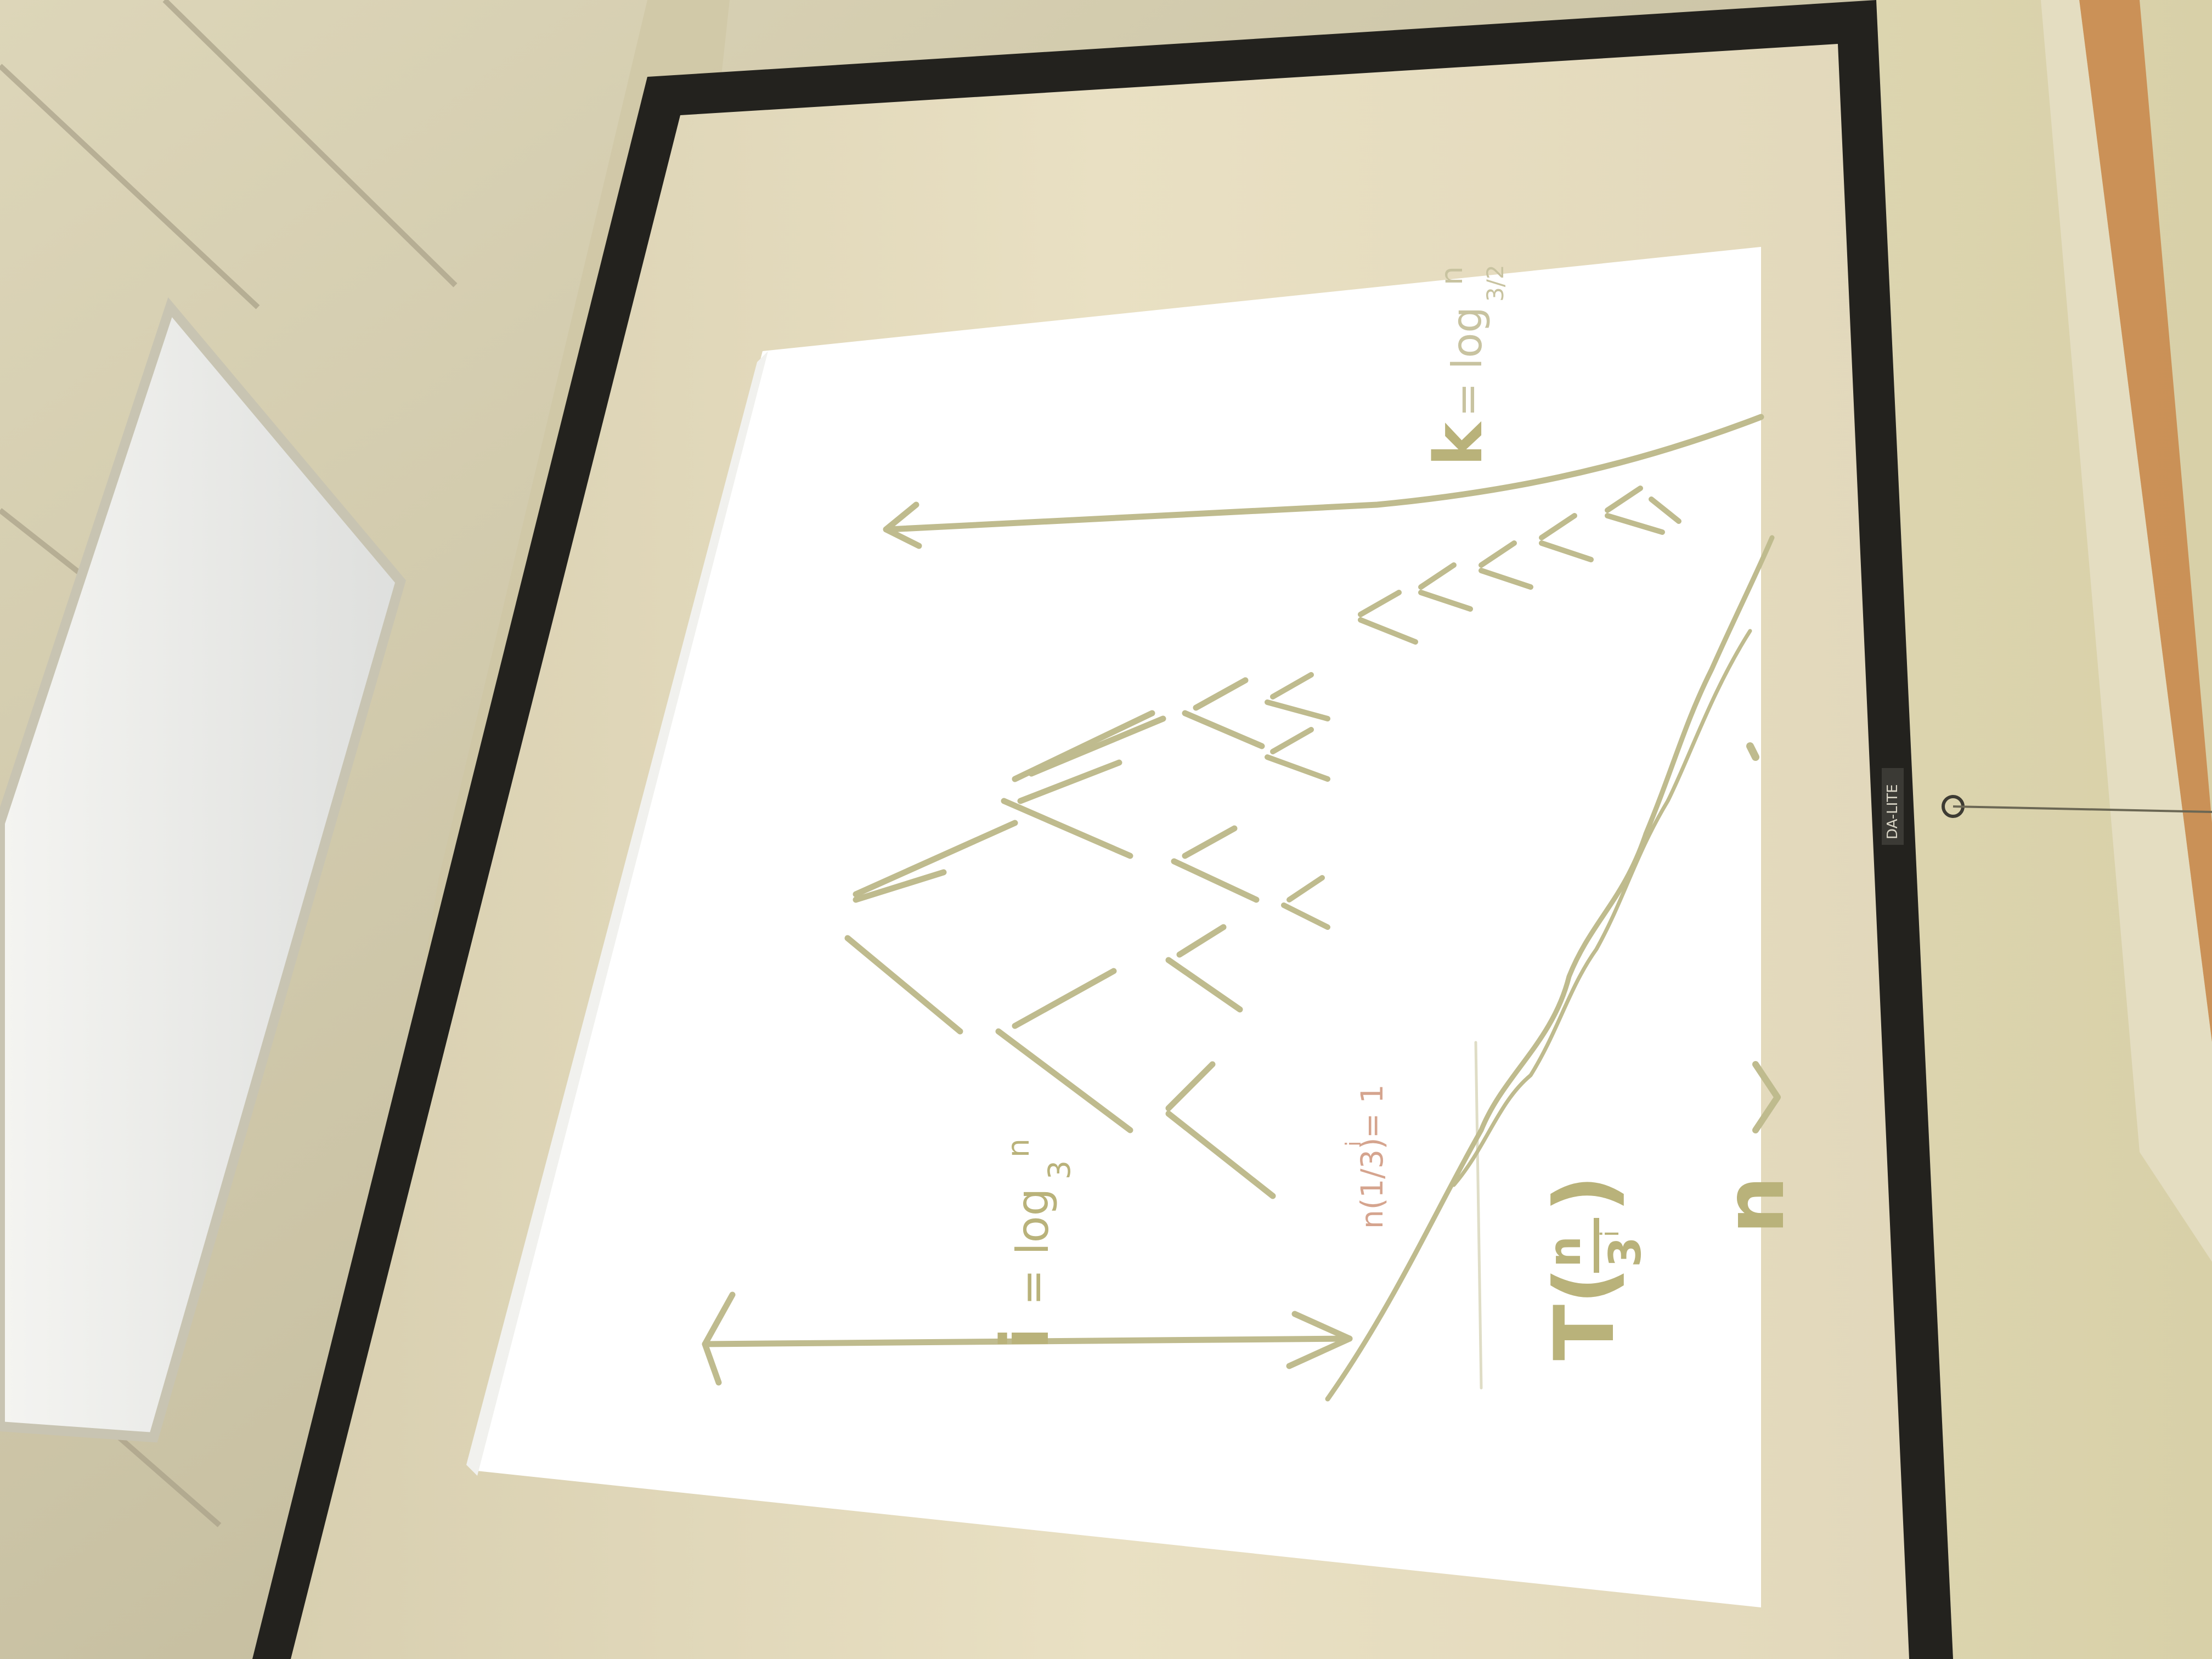 This screenshot has width=2212, height=1659. I want to click on i-label: i, so click(1026, 1338).